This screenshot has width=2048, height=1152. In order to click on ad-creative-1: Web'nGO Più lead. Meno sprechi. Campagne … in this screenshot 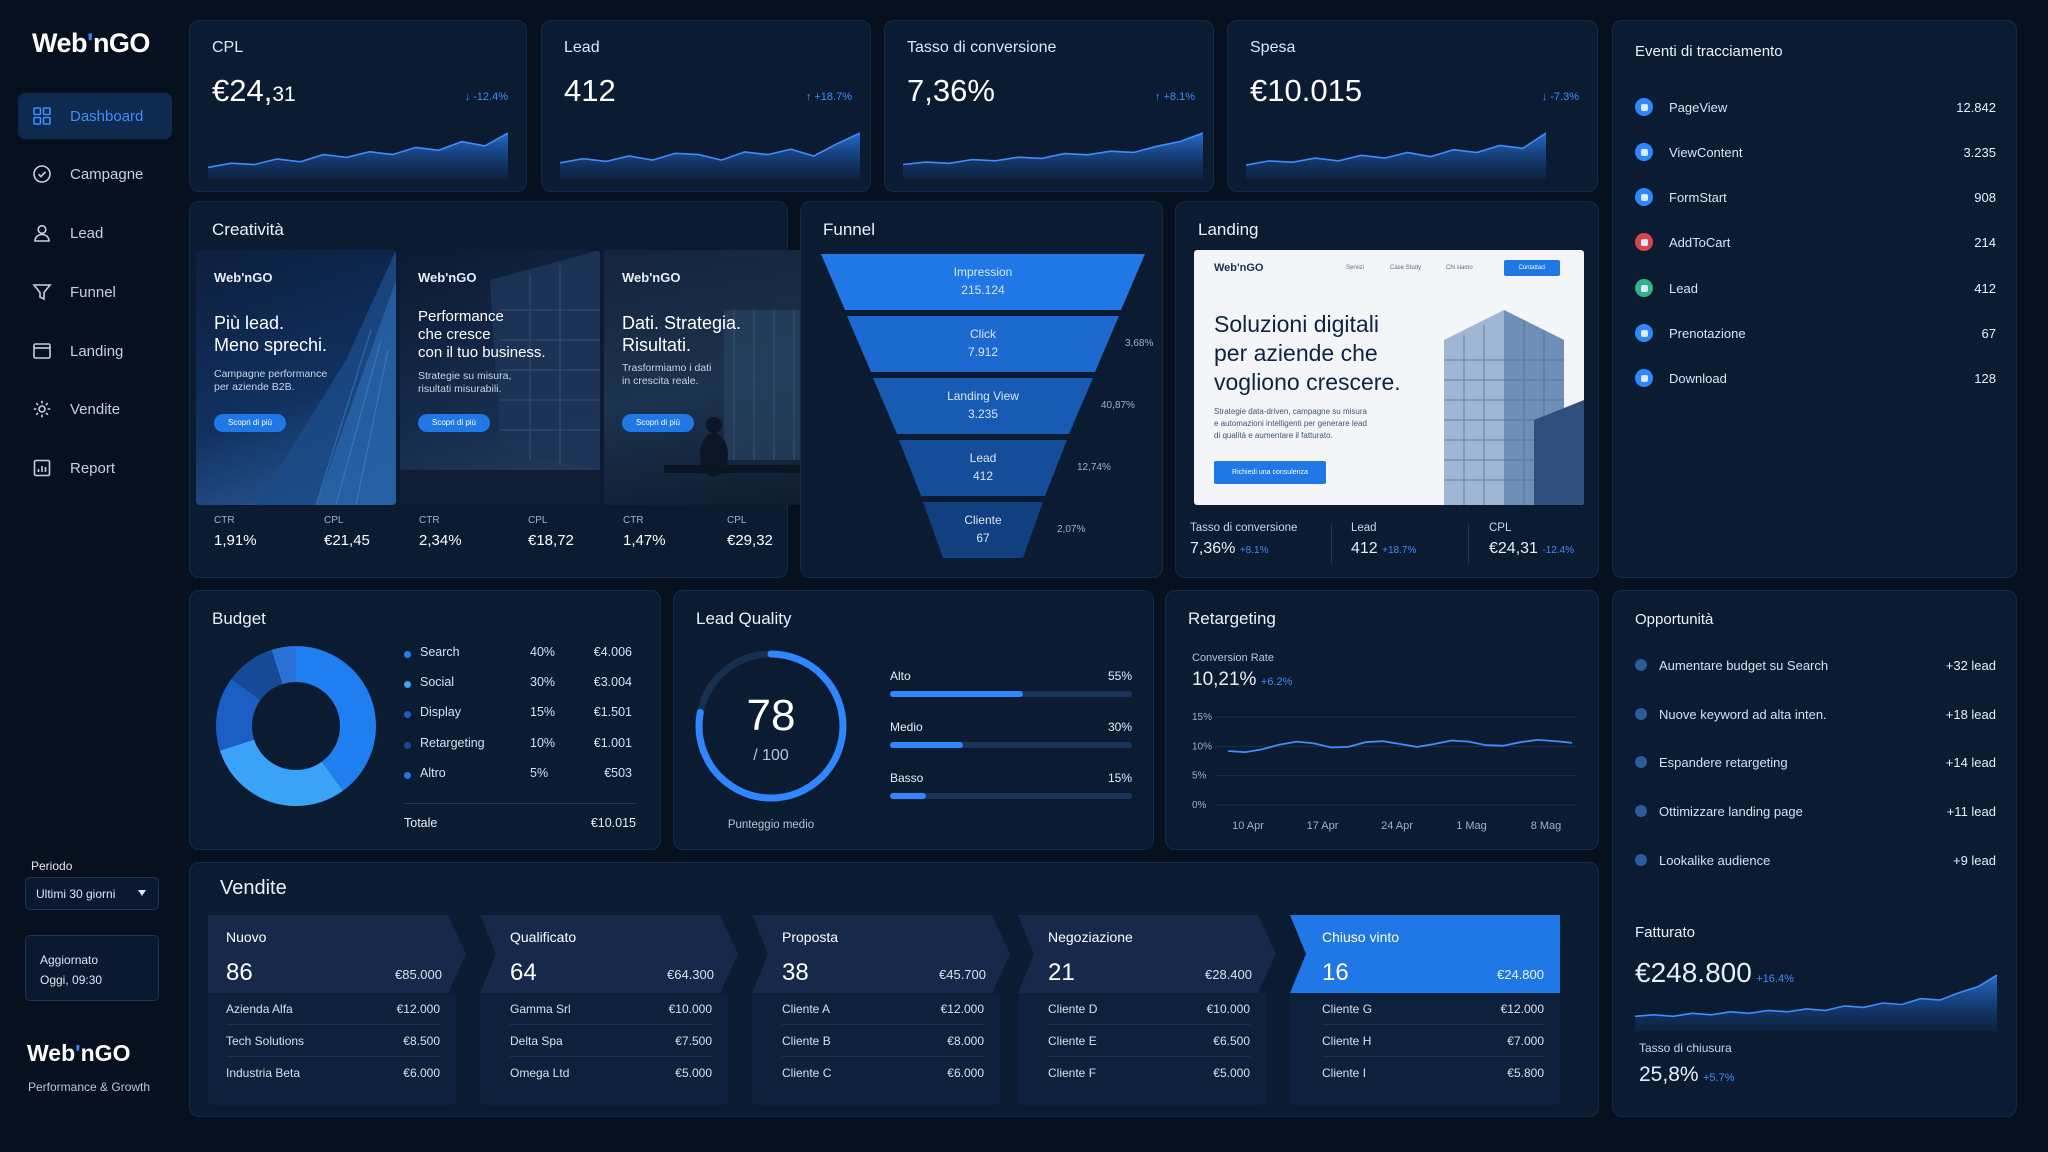, I will do `click(296, 377)`.